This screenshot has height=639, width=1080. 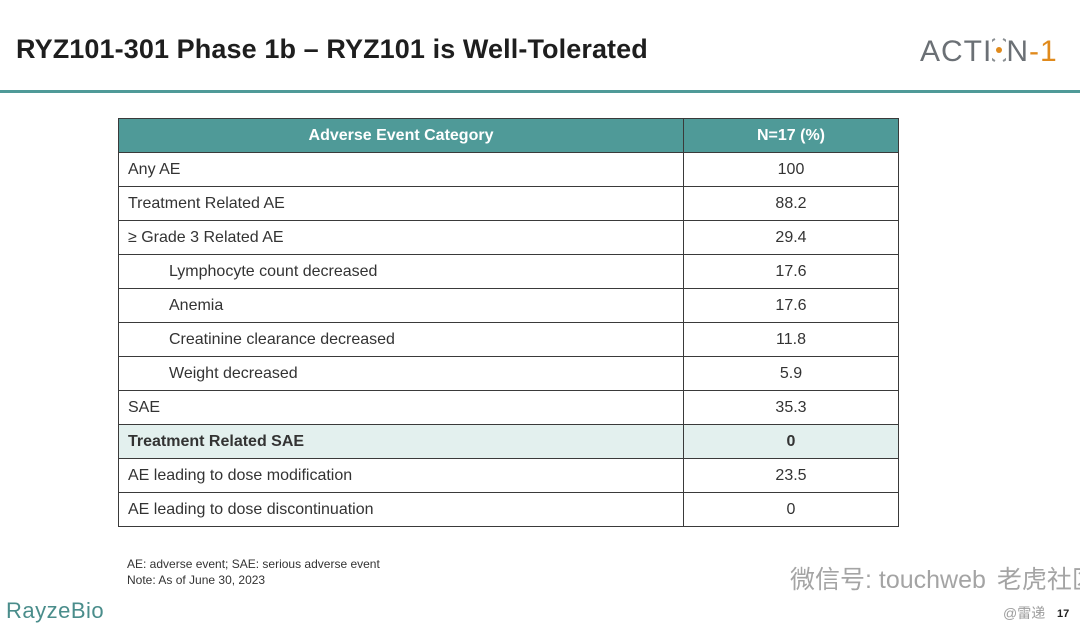 What do you see at coordinates (791, 135) in the screenshot?
I see `column-header-n: N=17 (%)` at bounding box center [791, 135].